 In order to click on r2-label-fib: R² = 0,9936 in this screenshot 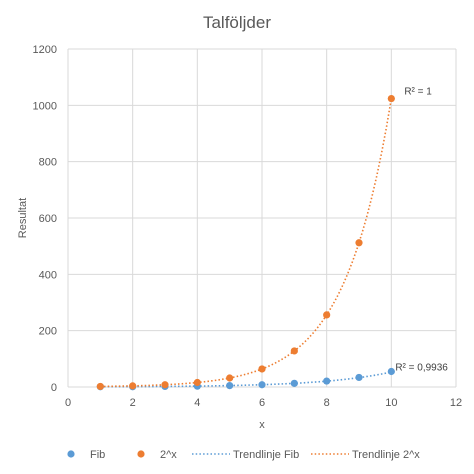, I will do `click(421, 368)`.